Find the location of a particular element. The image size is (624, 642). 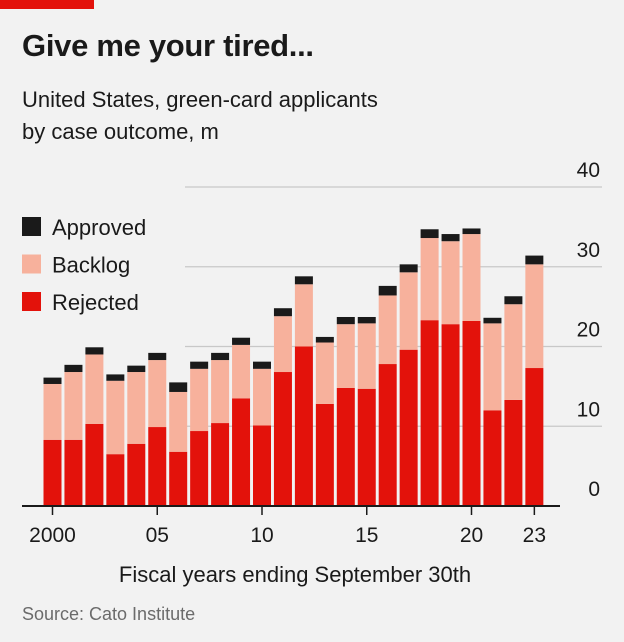

bar-approved-2018 is located at coordinates (429, 234).